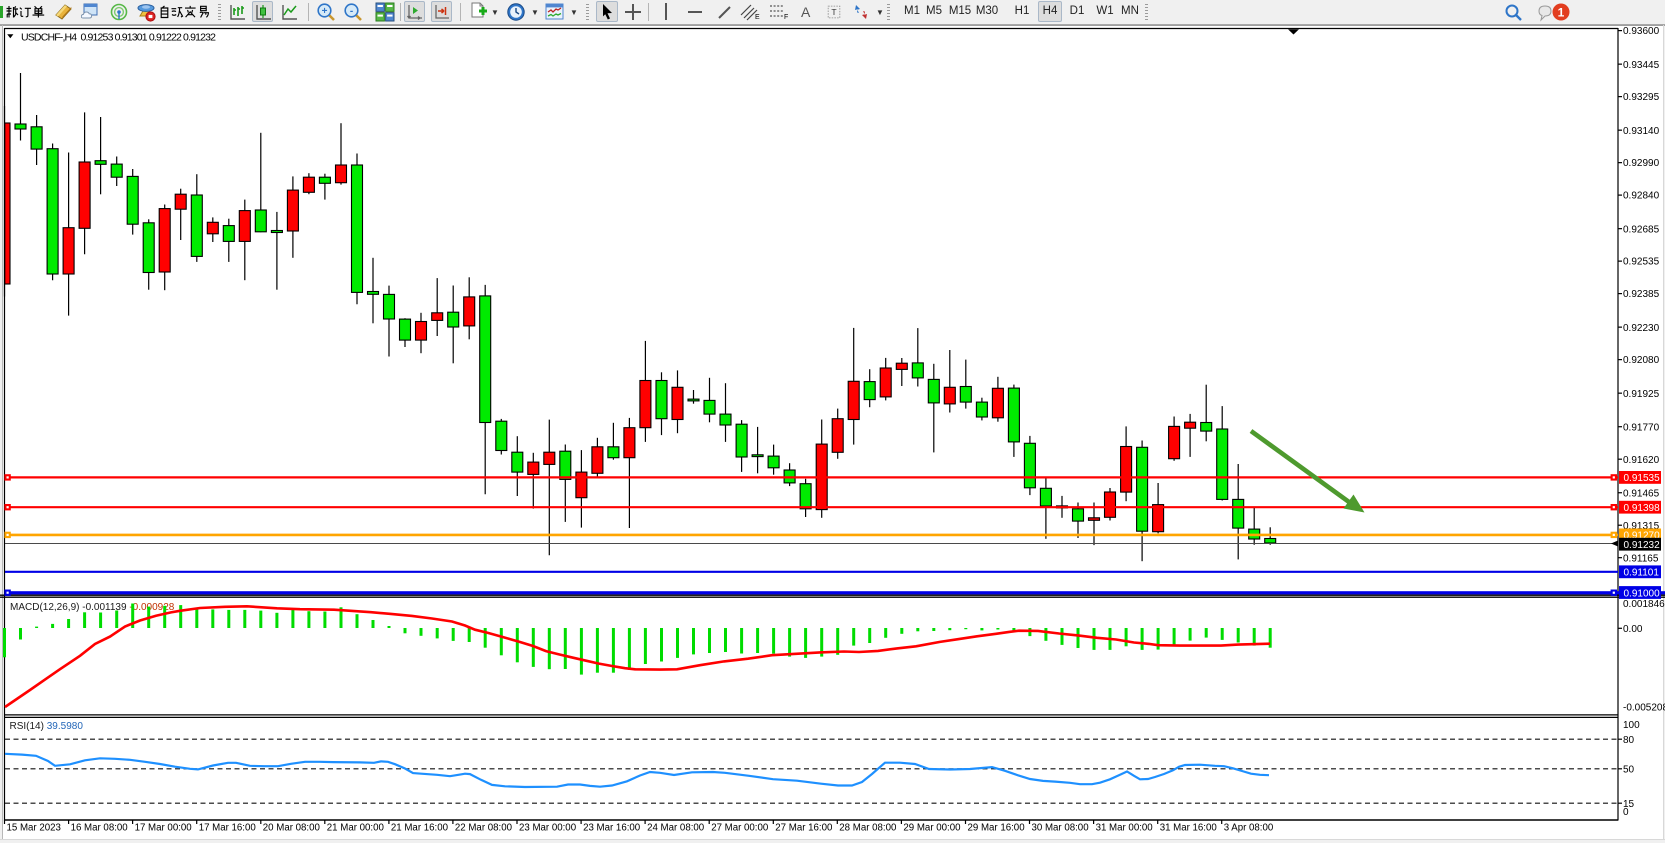 Image resolution: width=1665 pixels, height=843 pixels. What do you see at coordinates (1631, 725) in the screenshot?
I see `svg-text: 100` at bounding box center [1631, 725].